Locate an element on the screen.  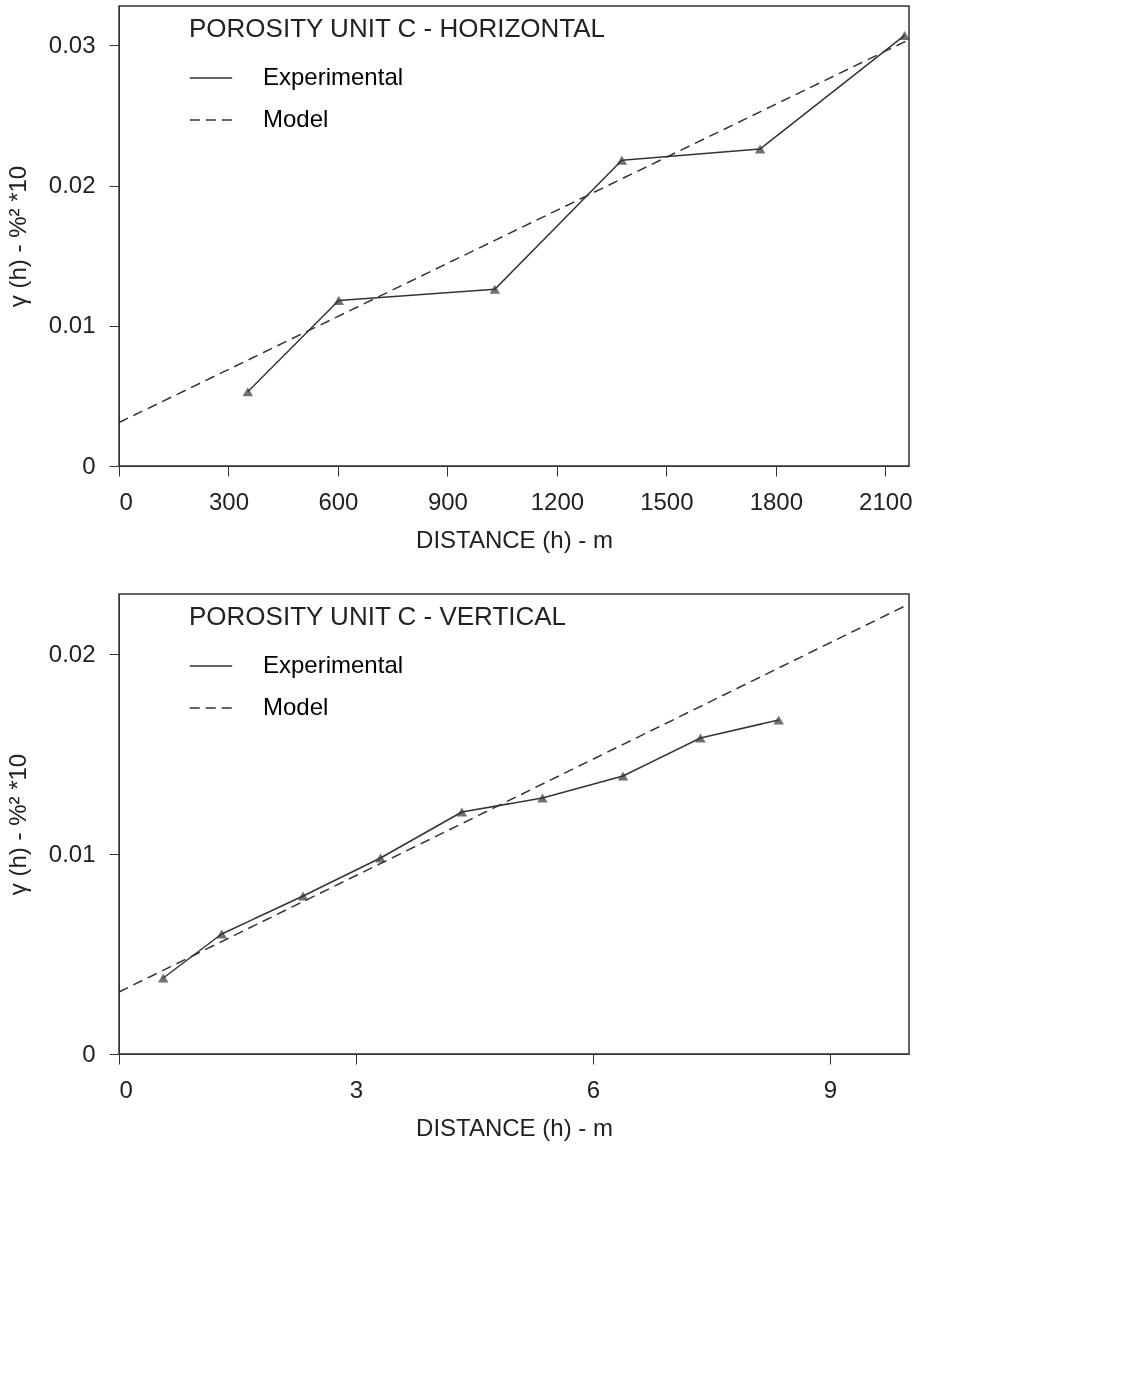
x-tick-label: 6 is located at coordinates (593, 1089).